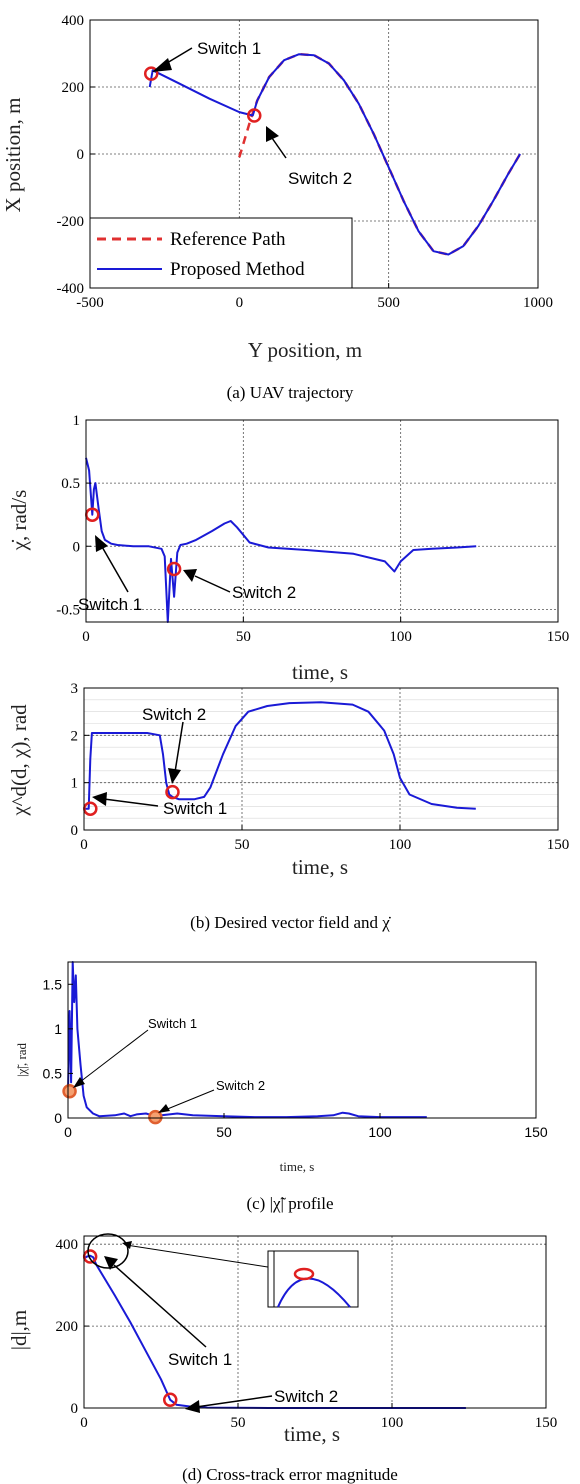  What do you see at coordinates (174, 744) in the screenshot?
I see `annotation-switch2-b2: Switch 2` at bounding box center [174, 744].